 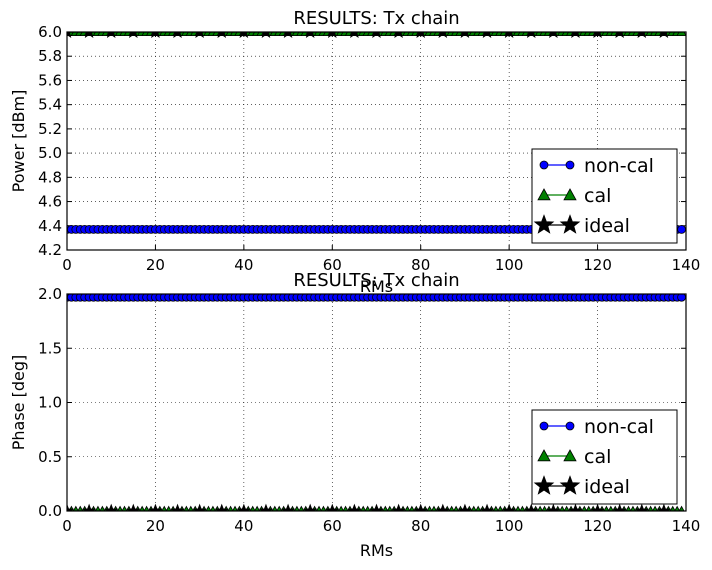 I want to click on y-tick-label: 5.0, so click(x=50, y=153).